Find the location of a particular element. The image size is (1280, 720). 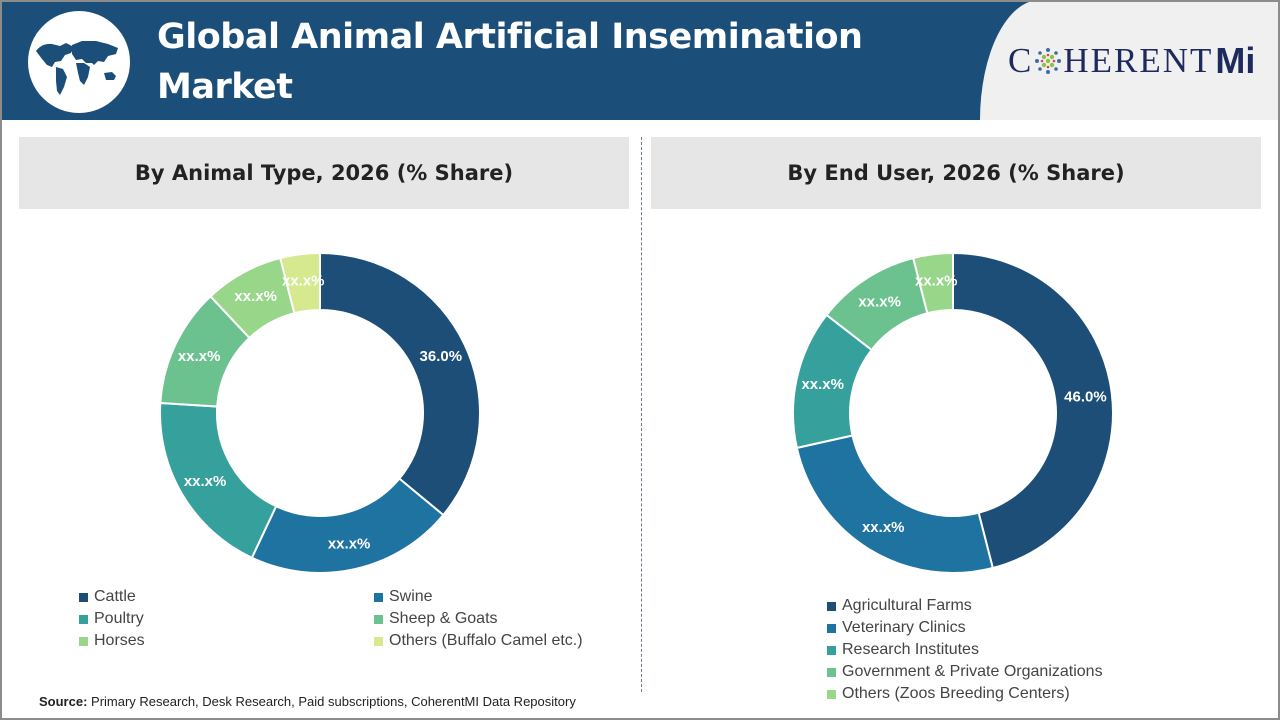

legend-item: Horses is located at coordinates (112, 641).